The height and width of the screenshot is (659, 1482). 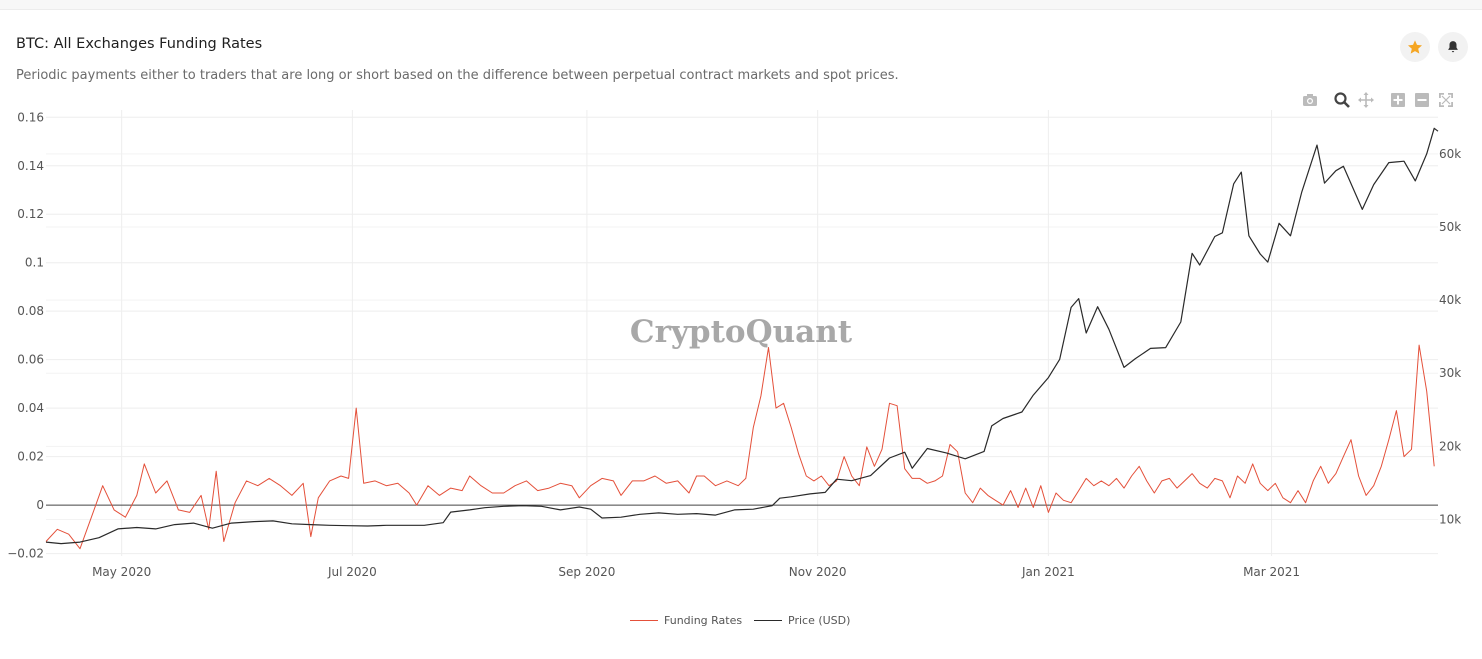 What do you see at coordinates (1422, 100) in the screenshot?
I see `zoom-out-icon` at bounding box center [1422, 100].